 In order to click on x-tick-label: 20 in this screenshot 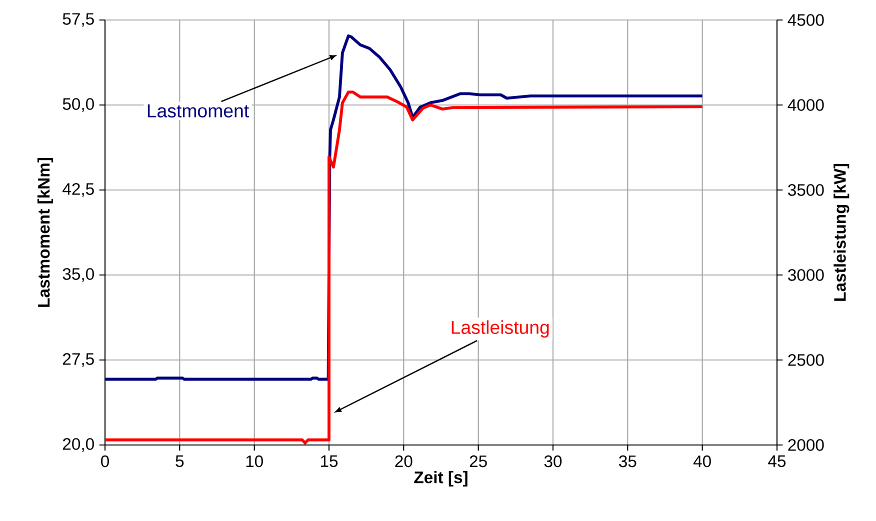, I will do `click(403, 461)`.